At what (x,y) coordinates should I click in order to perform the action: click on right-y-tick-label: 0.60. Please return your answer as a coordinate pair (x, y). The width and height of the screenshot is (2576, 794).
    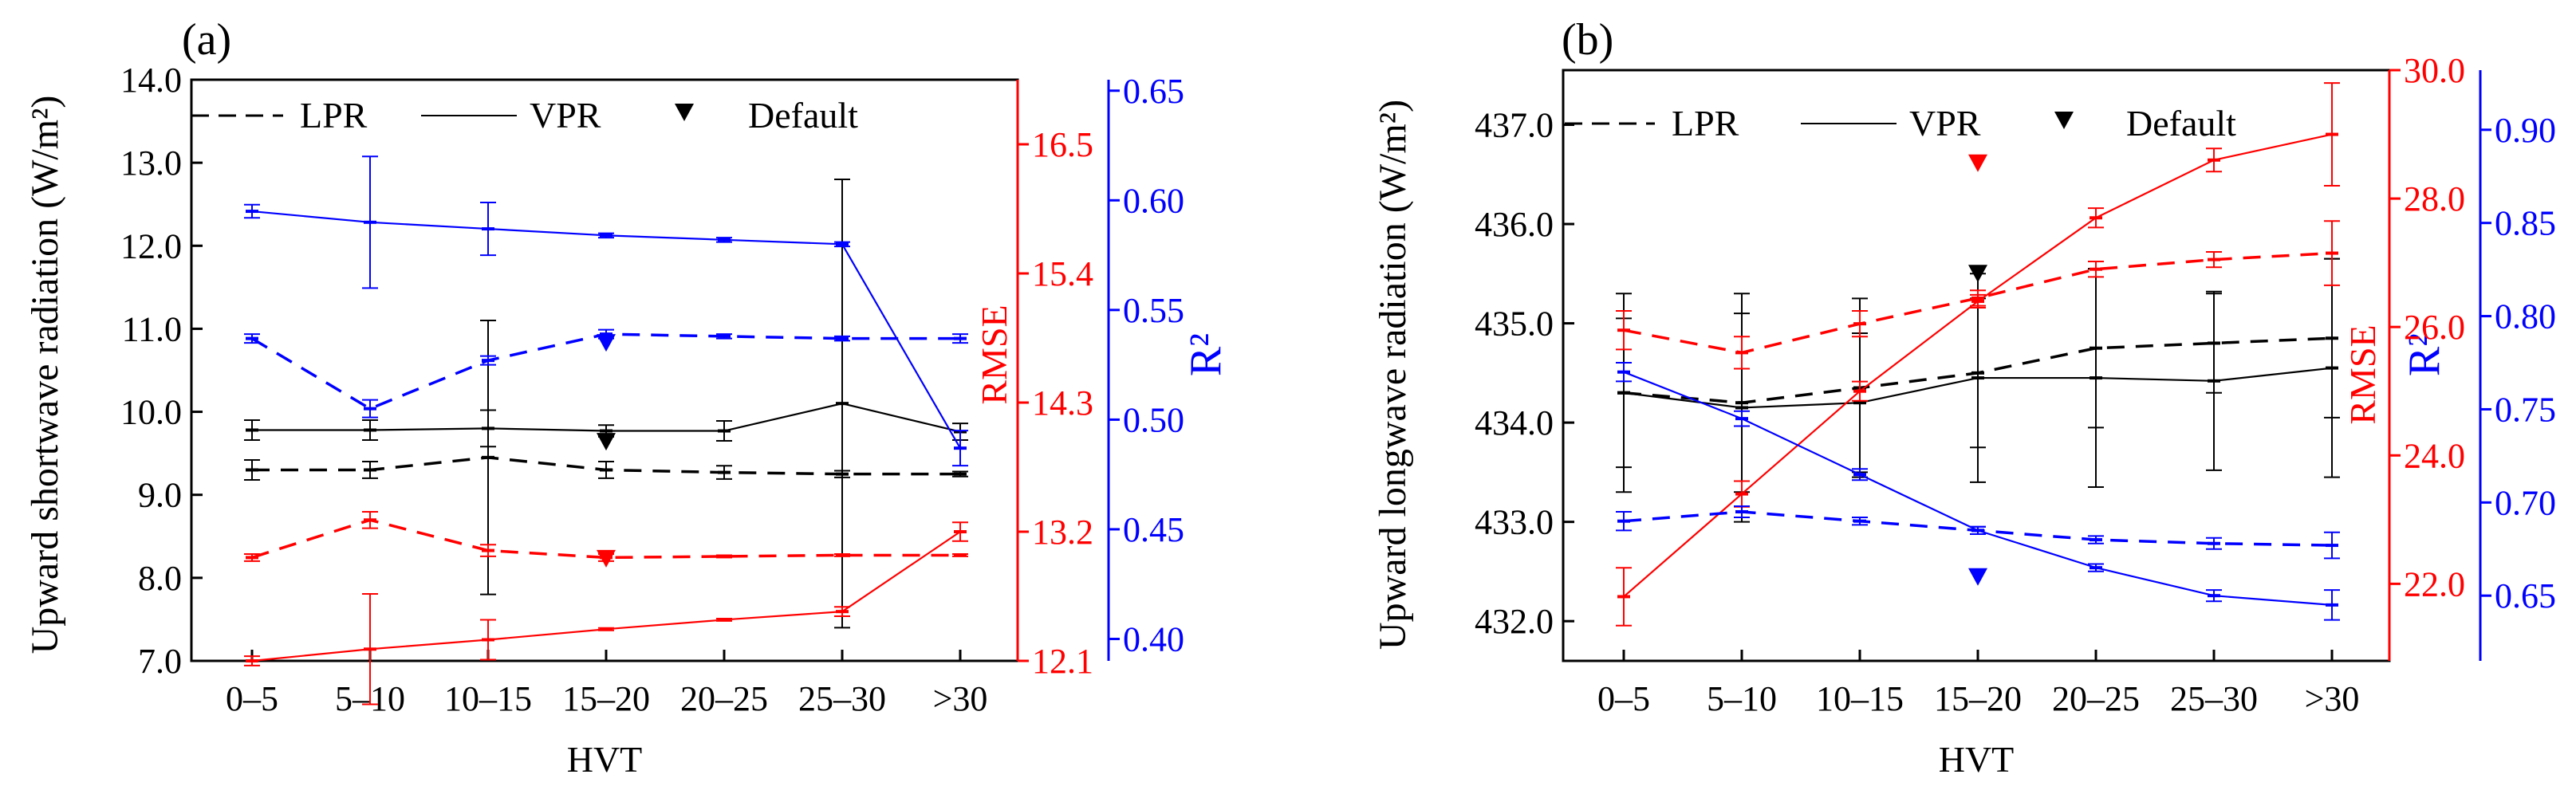
    Looking at the image, I should click on (1153, 200).